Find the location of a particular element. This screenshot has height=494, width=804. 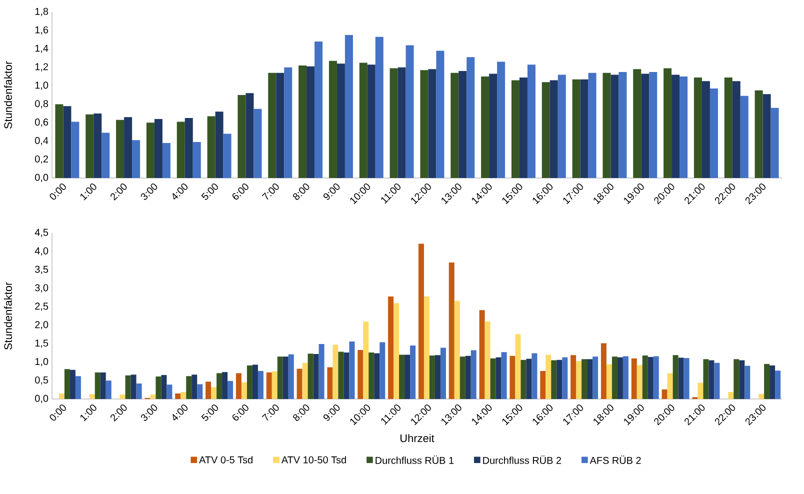

x-tick-label: 0:00 is located at coordinates (58, 412).